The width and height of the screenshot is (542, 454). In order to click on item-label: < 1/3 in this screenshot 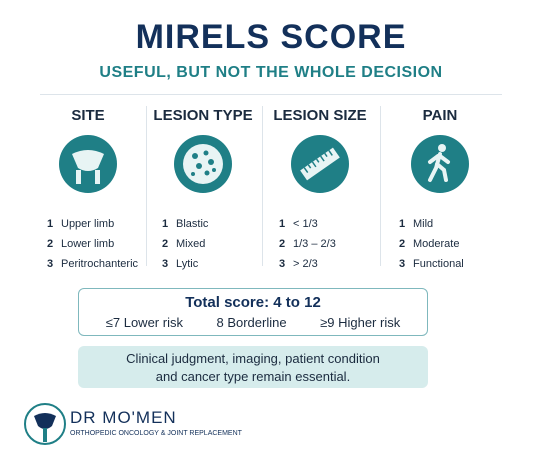, I will do `click(305, 224)`.